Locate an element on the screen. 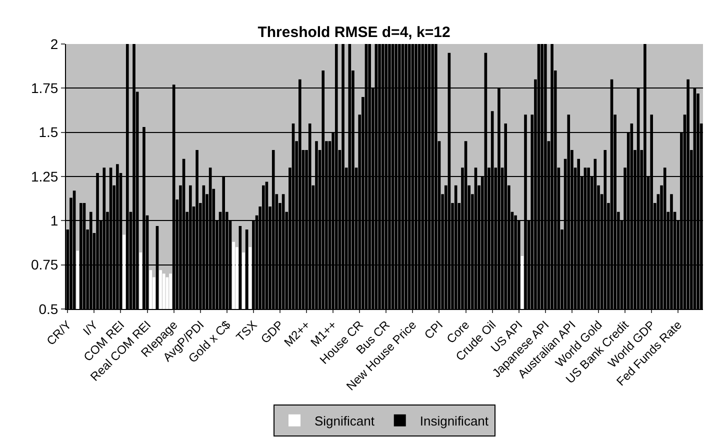 This screenshot has height=442, width=708. y-tick-label: 2 is located at coordinates (54, 44).